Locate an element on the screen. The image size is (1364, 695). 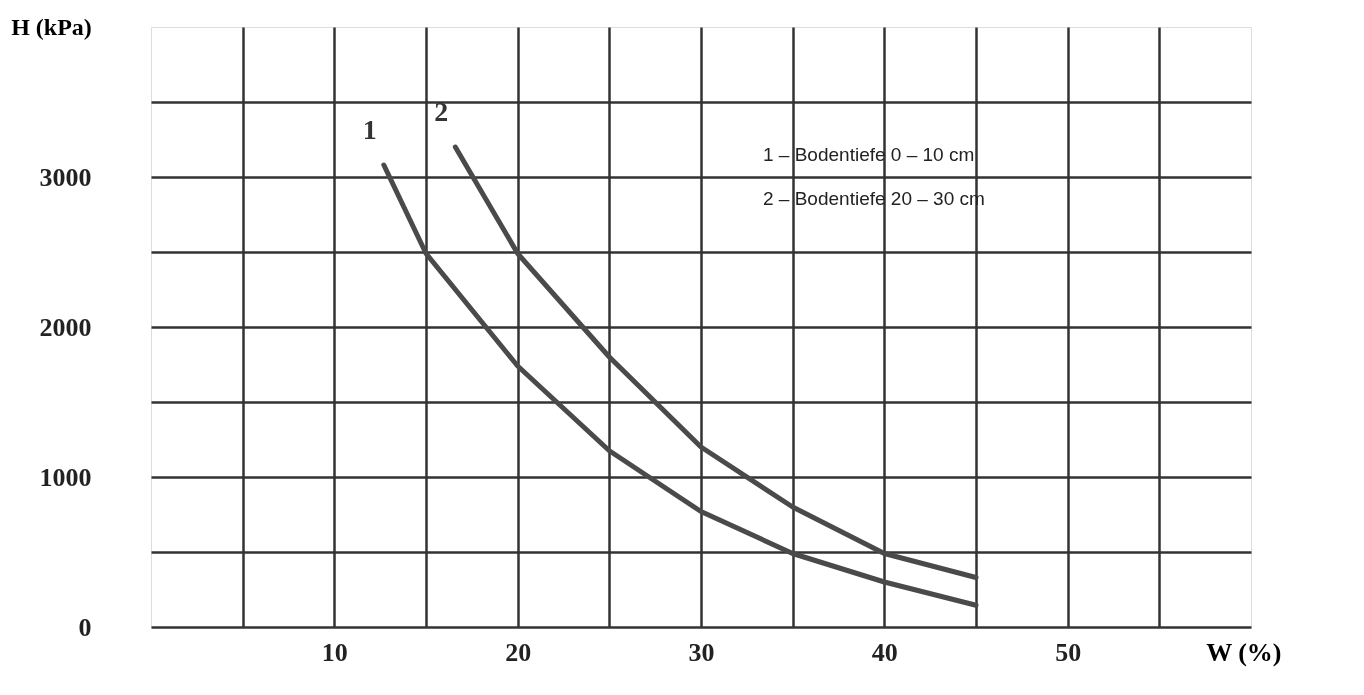
x-tick-label: 20 is located at coordinates (518, 652).